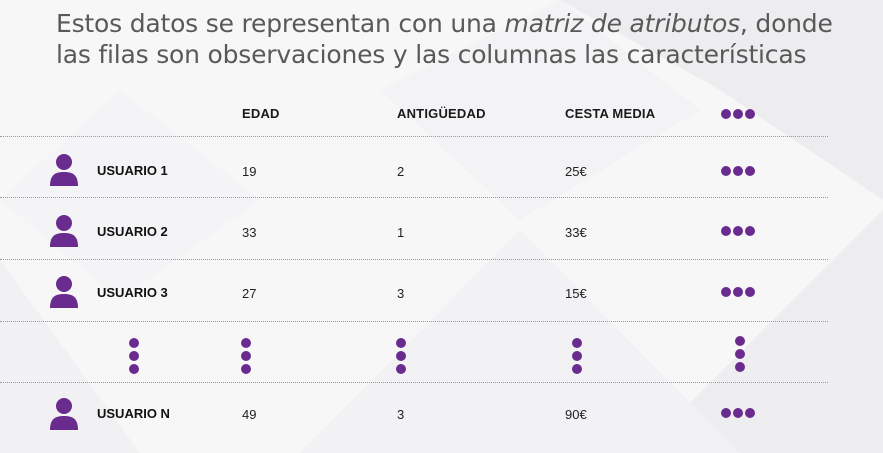 Image resolution: width=883 pixels, height=453 pixels. I want to click on cell-cesta-media: 33€, so click(576, 232).